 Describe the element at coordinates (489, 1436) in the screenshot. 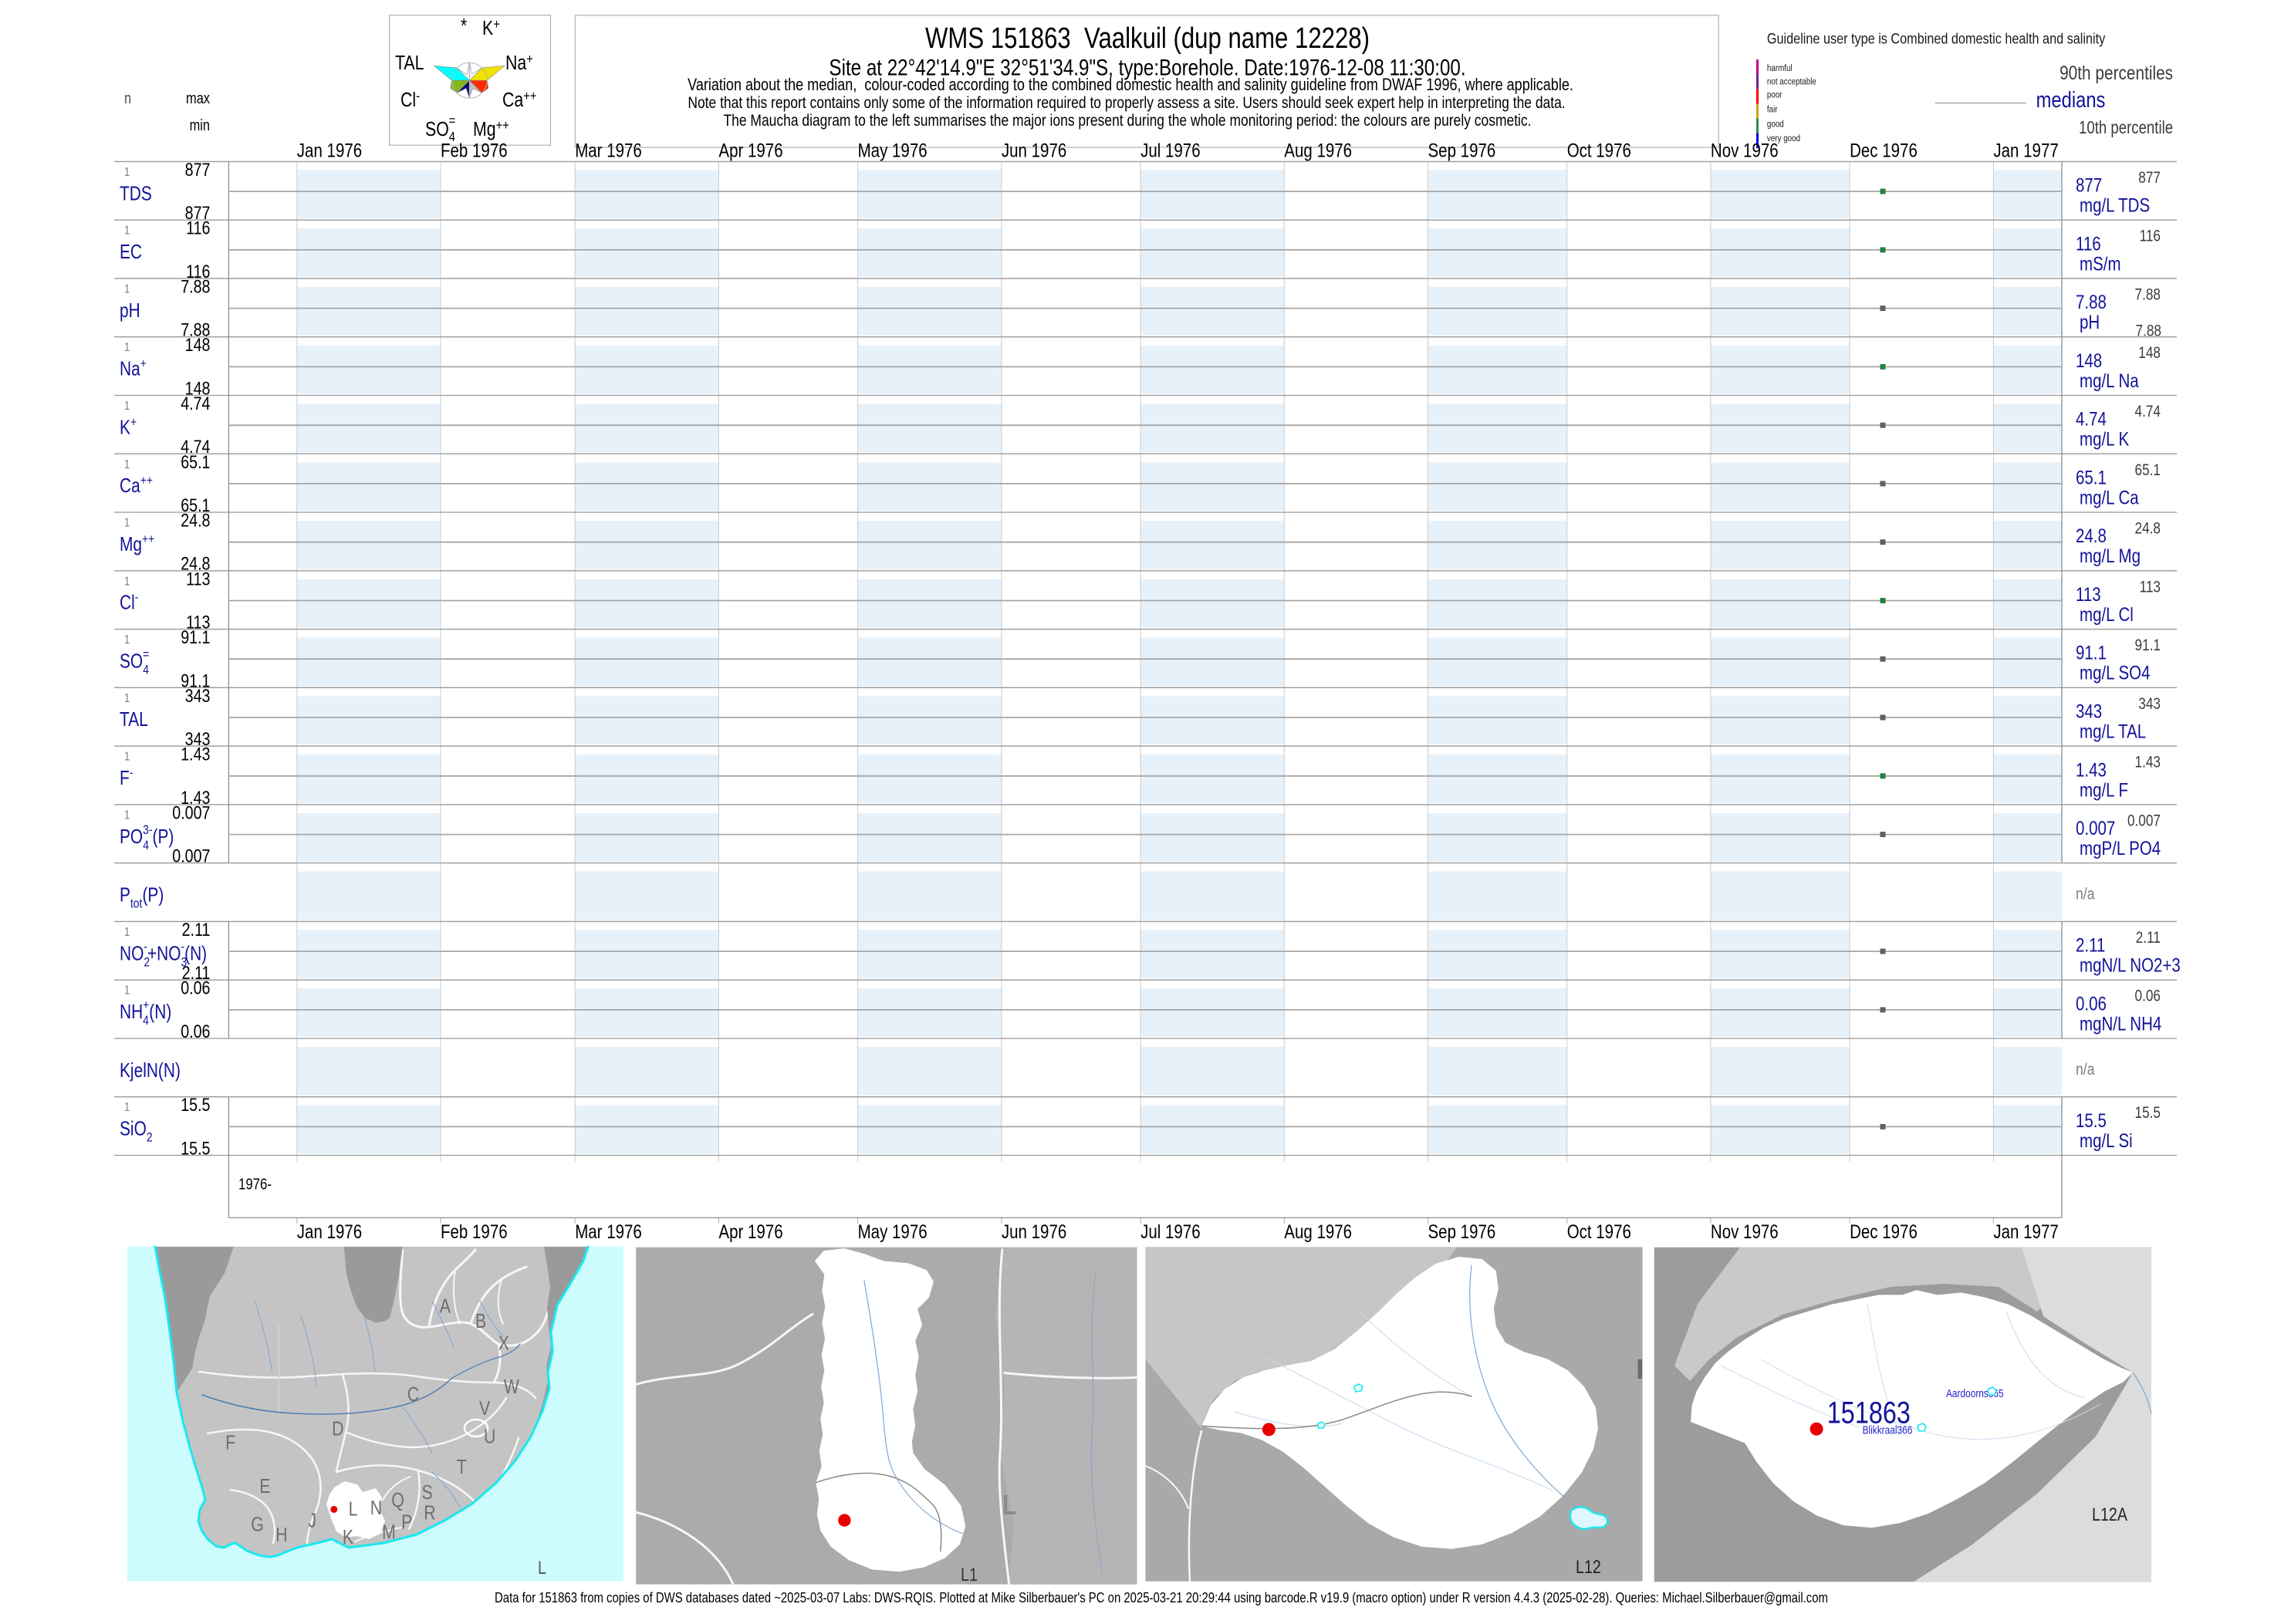

I see `svg-text: U` at that location.